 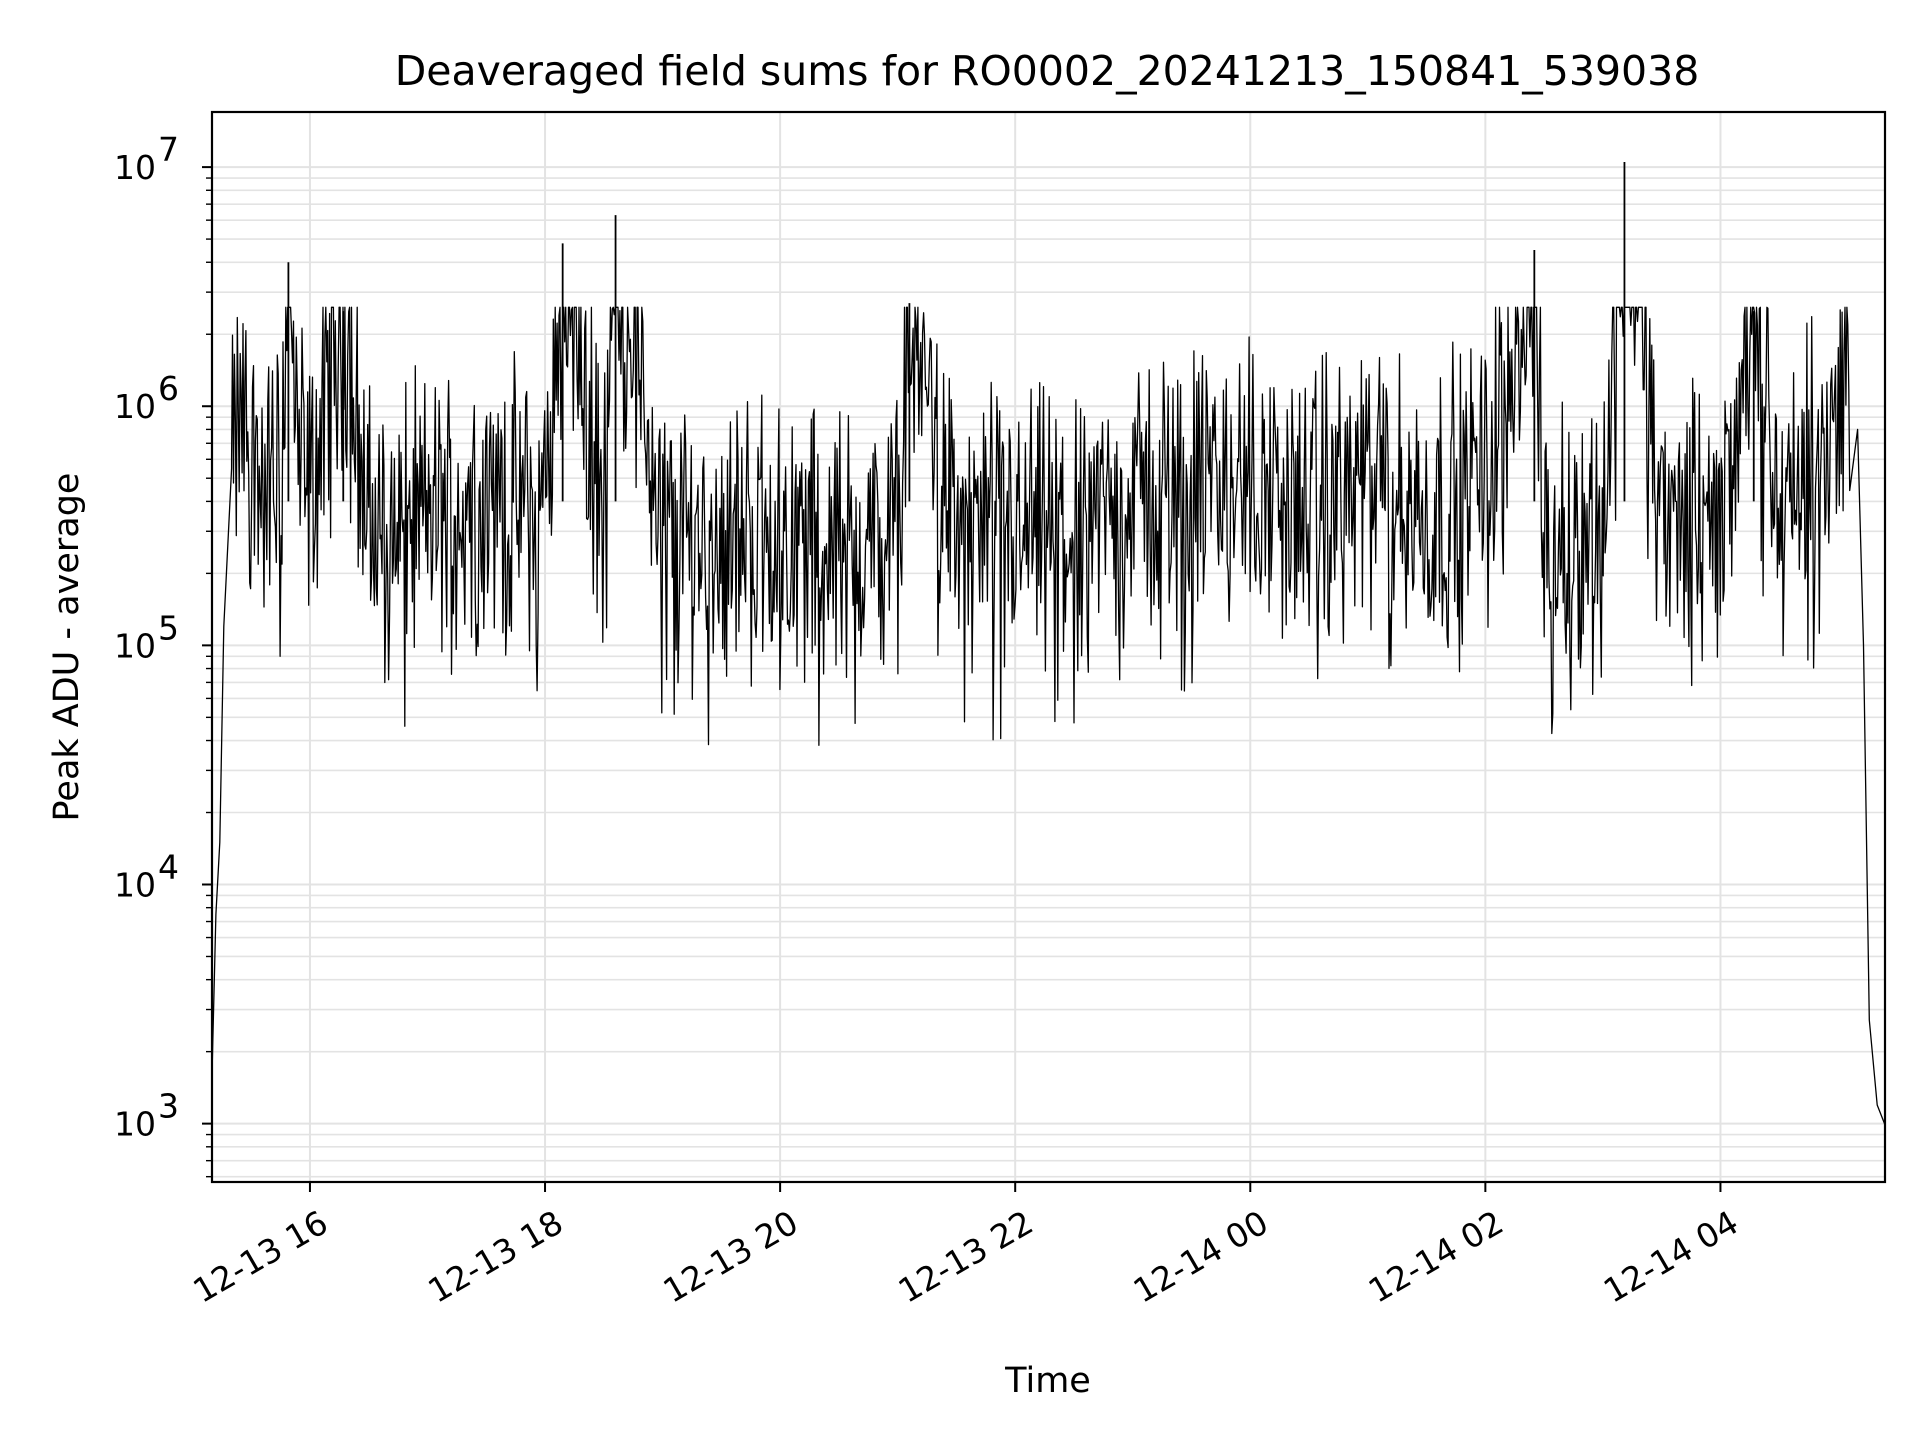 What do you see at coordinates (168, 627) in the screenshot?
I see `y-tick-label-exponent: 5` at bounding box center [168, 627].